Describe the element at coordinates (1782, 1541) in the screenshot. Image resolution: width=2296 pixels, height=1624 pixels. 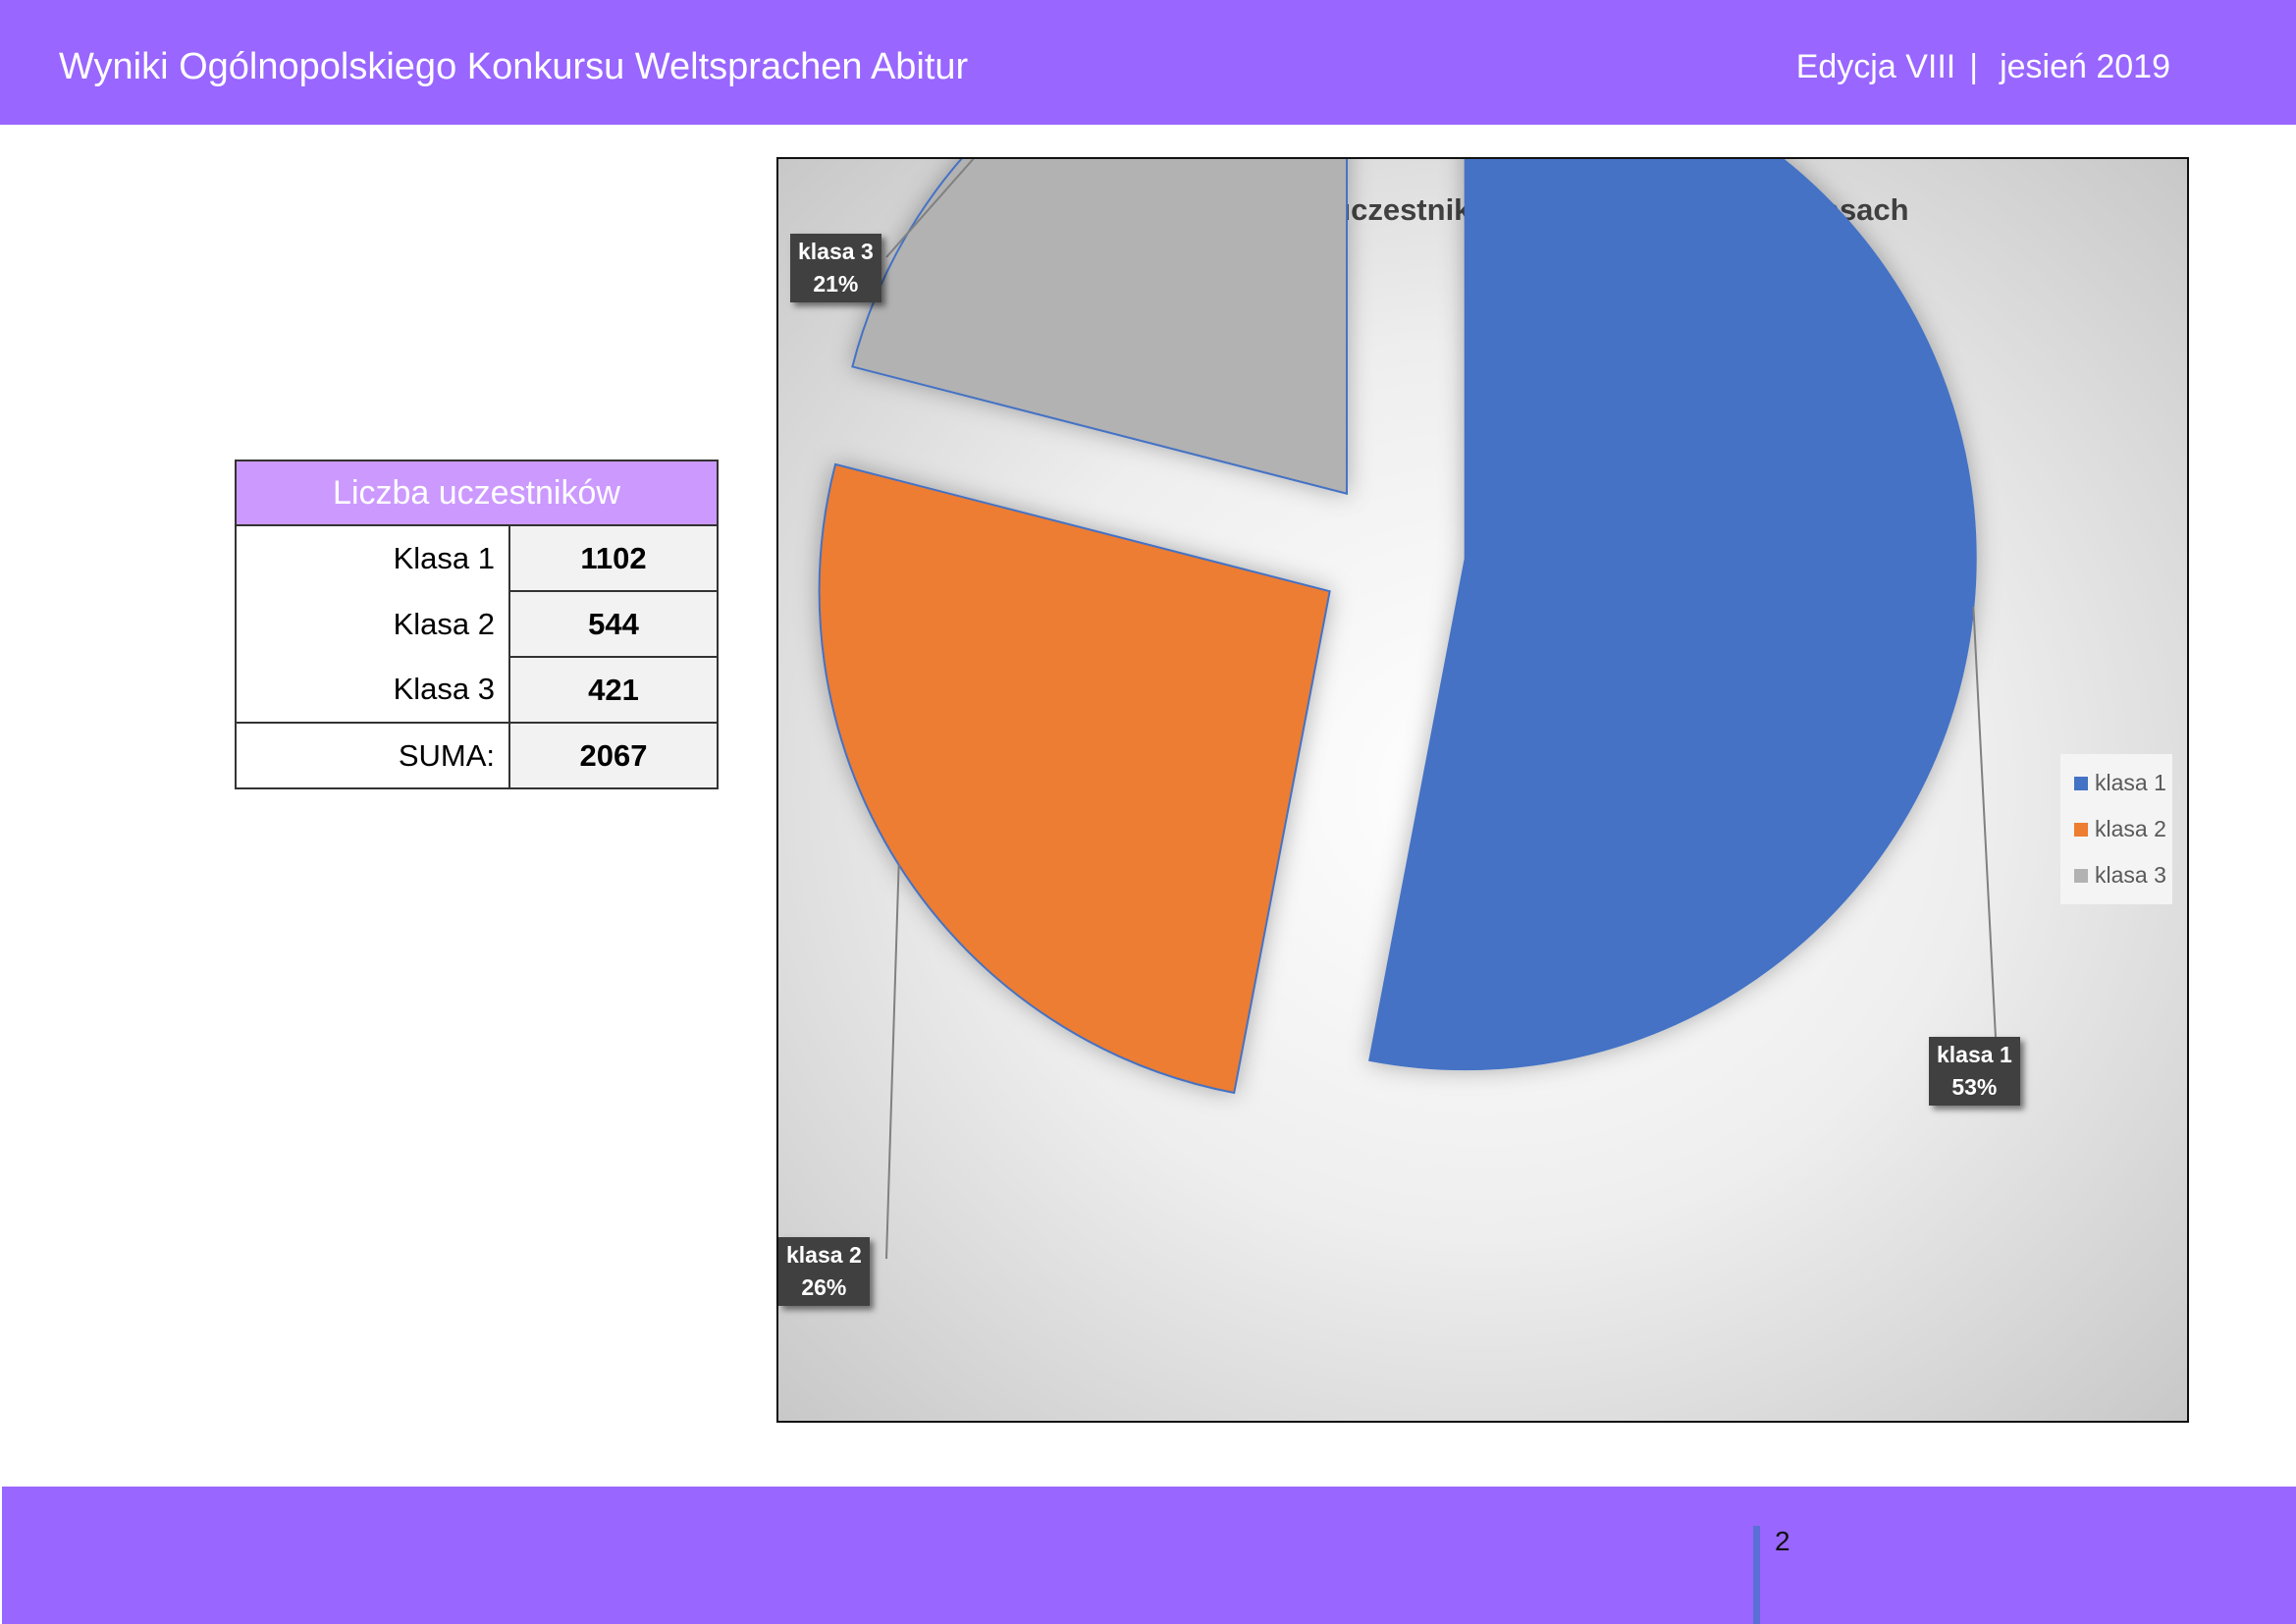
I see `page-number: 2` at that location.